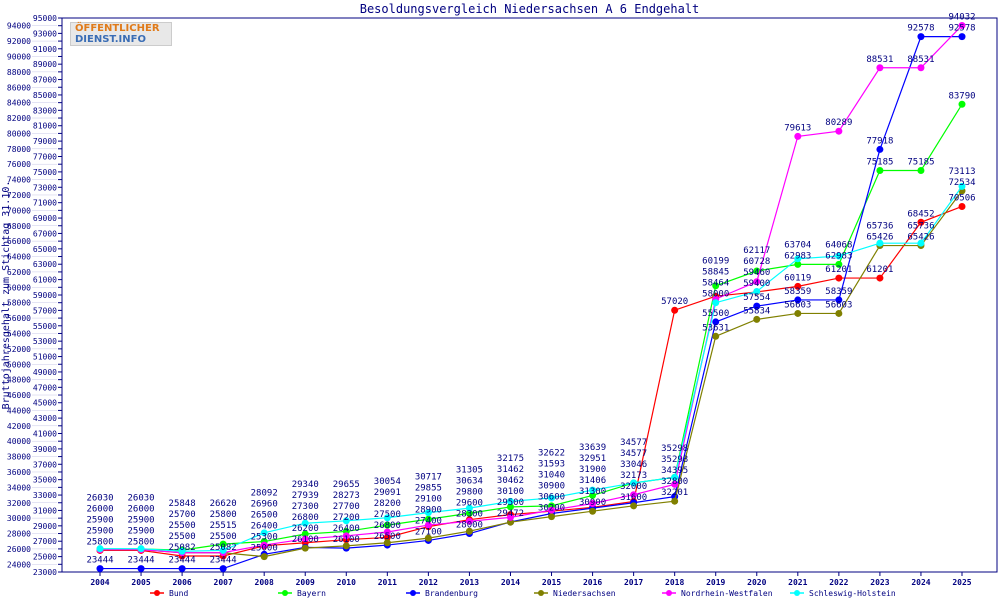 The height and width of the screenshot is (600, 1000). I want to click on x-tick-label: 2006, so click(181, 582).